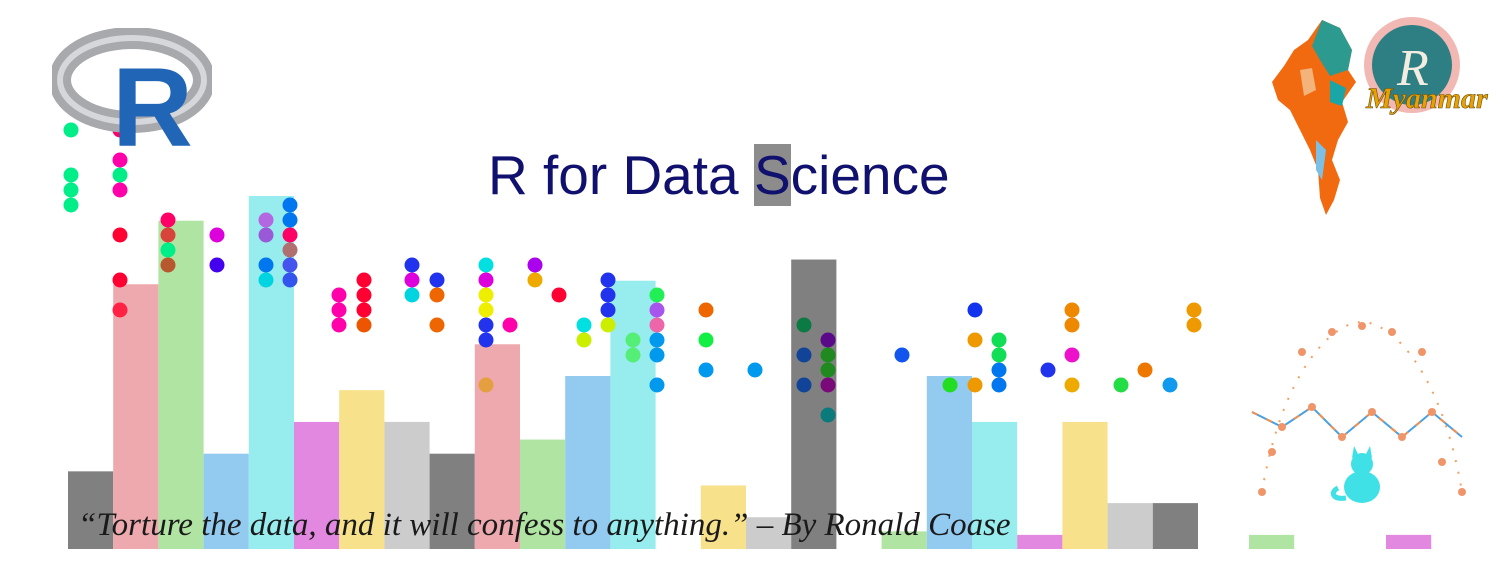 This screenshot has height=576, width=1500. I want to click on title-part-1: R for Data, so click(621, 175).